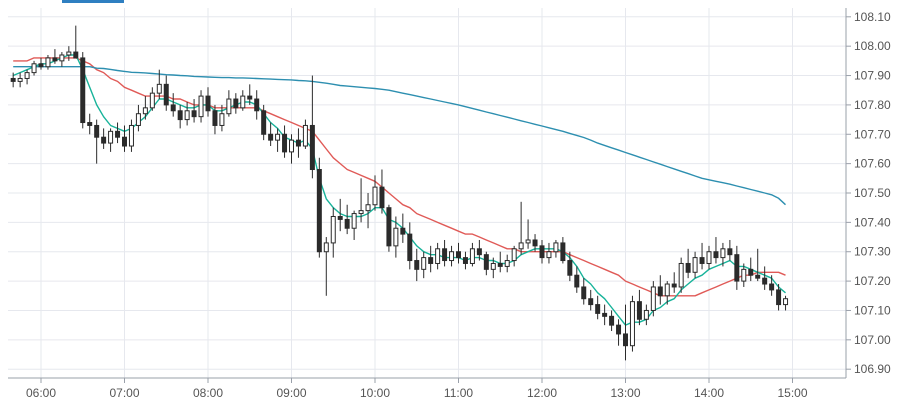  What do you see at coordinates (872, 281) in the screenshot?
I see `y-tick-label: 107.20` at bounding box center [872, 281].